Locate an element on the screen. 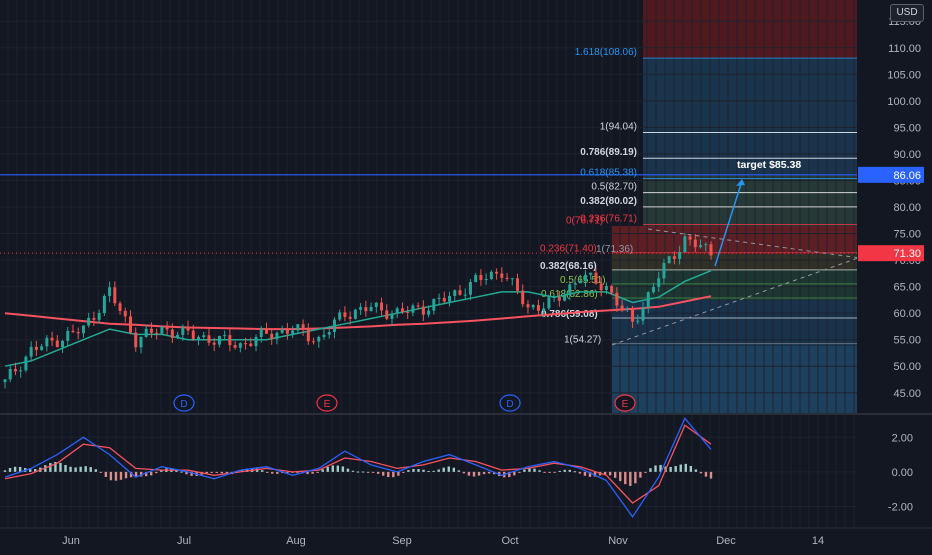 Image resolution: width=932 pixels, height=555 pixels. fib-ret-label: 1(54.27) is located at coordinates (582, 340).